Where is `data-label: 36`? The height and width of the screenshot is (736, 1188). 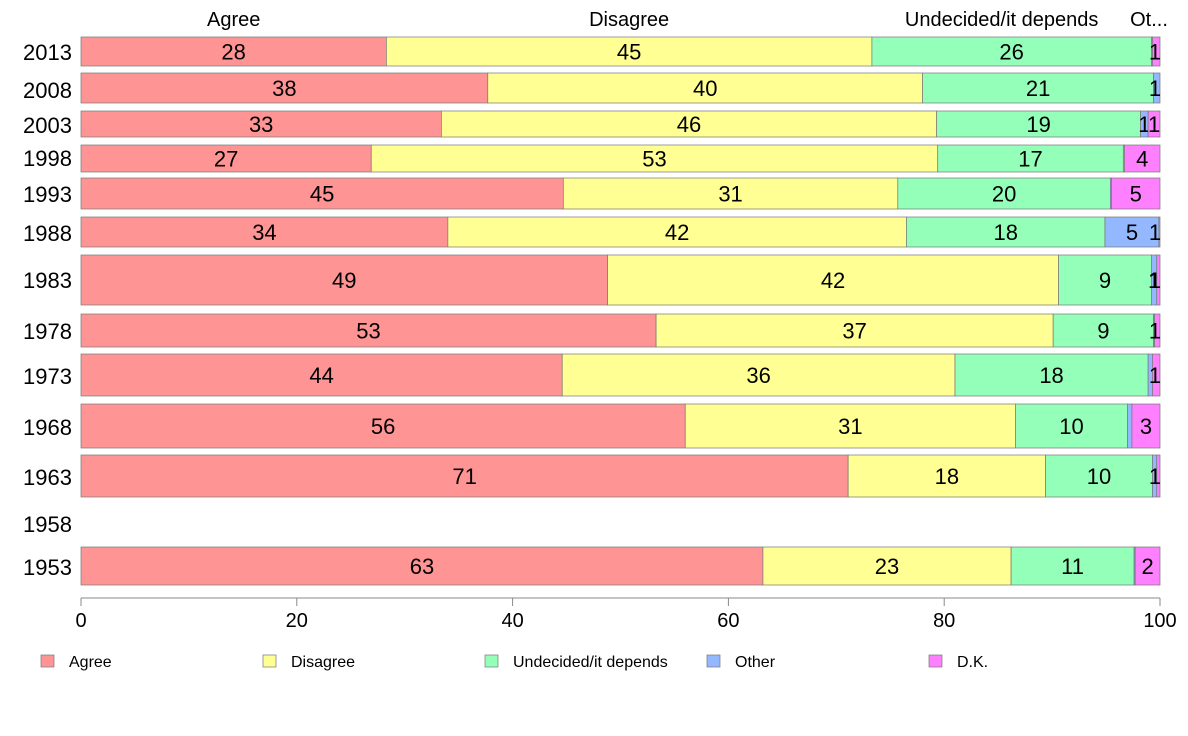
data-label: 36 is located at coordinates (758, 375).